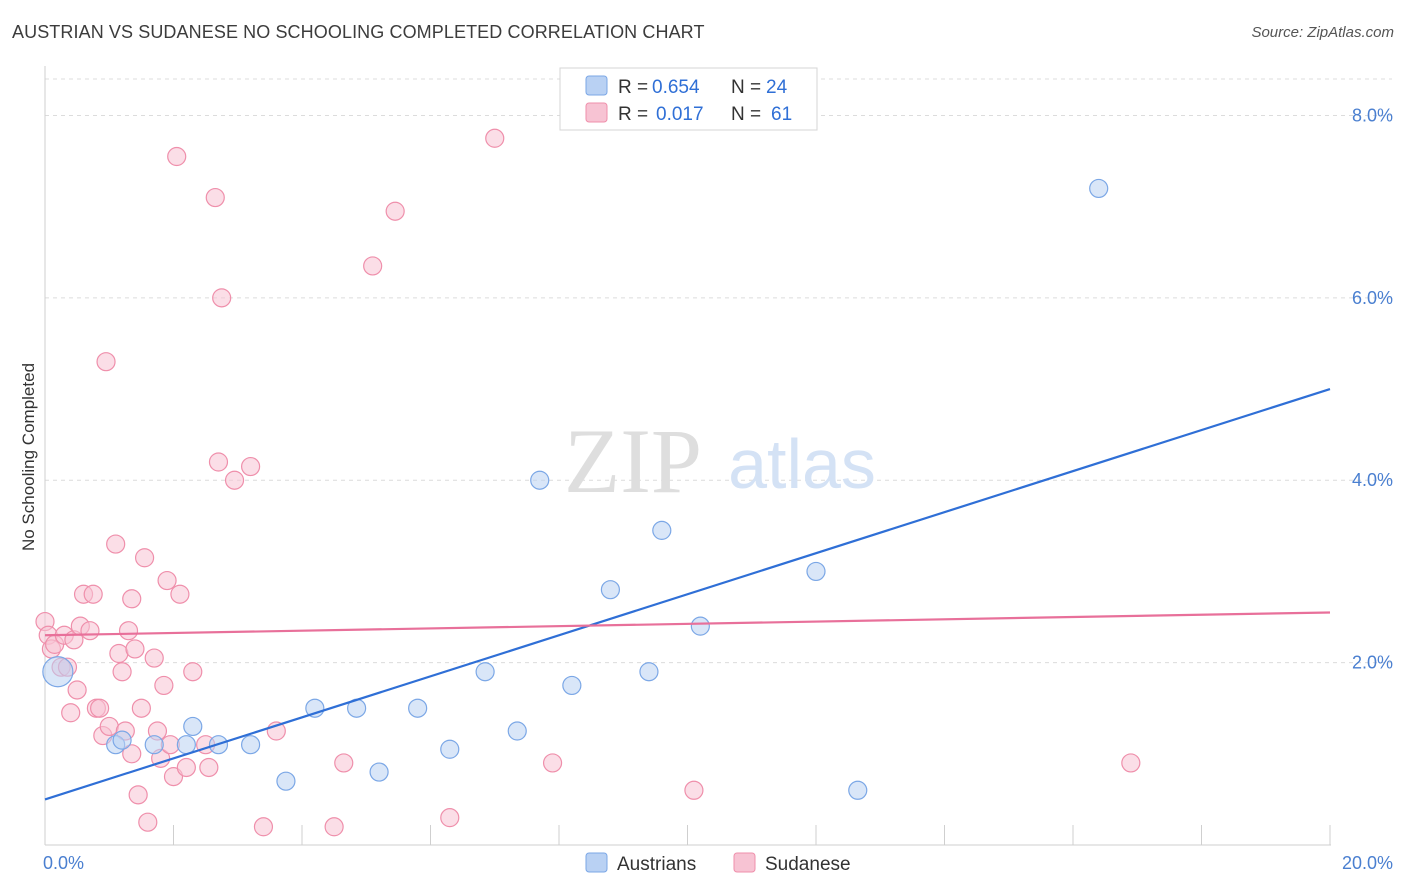  What do you see at coordinates (746, 87) in the screenshot?
I see `legend-n-label-austrians: N =` at bounding box center [746, 87].